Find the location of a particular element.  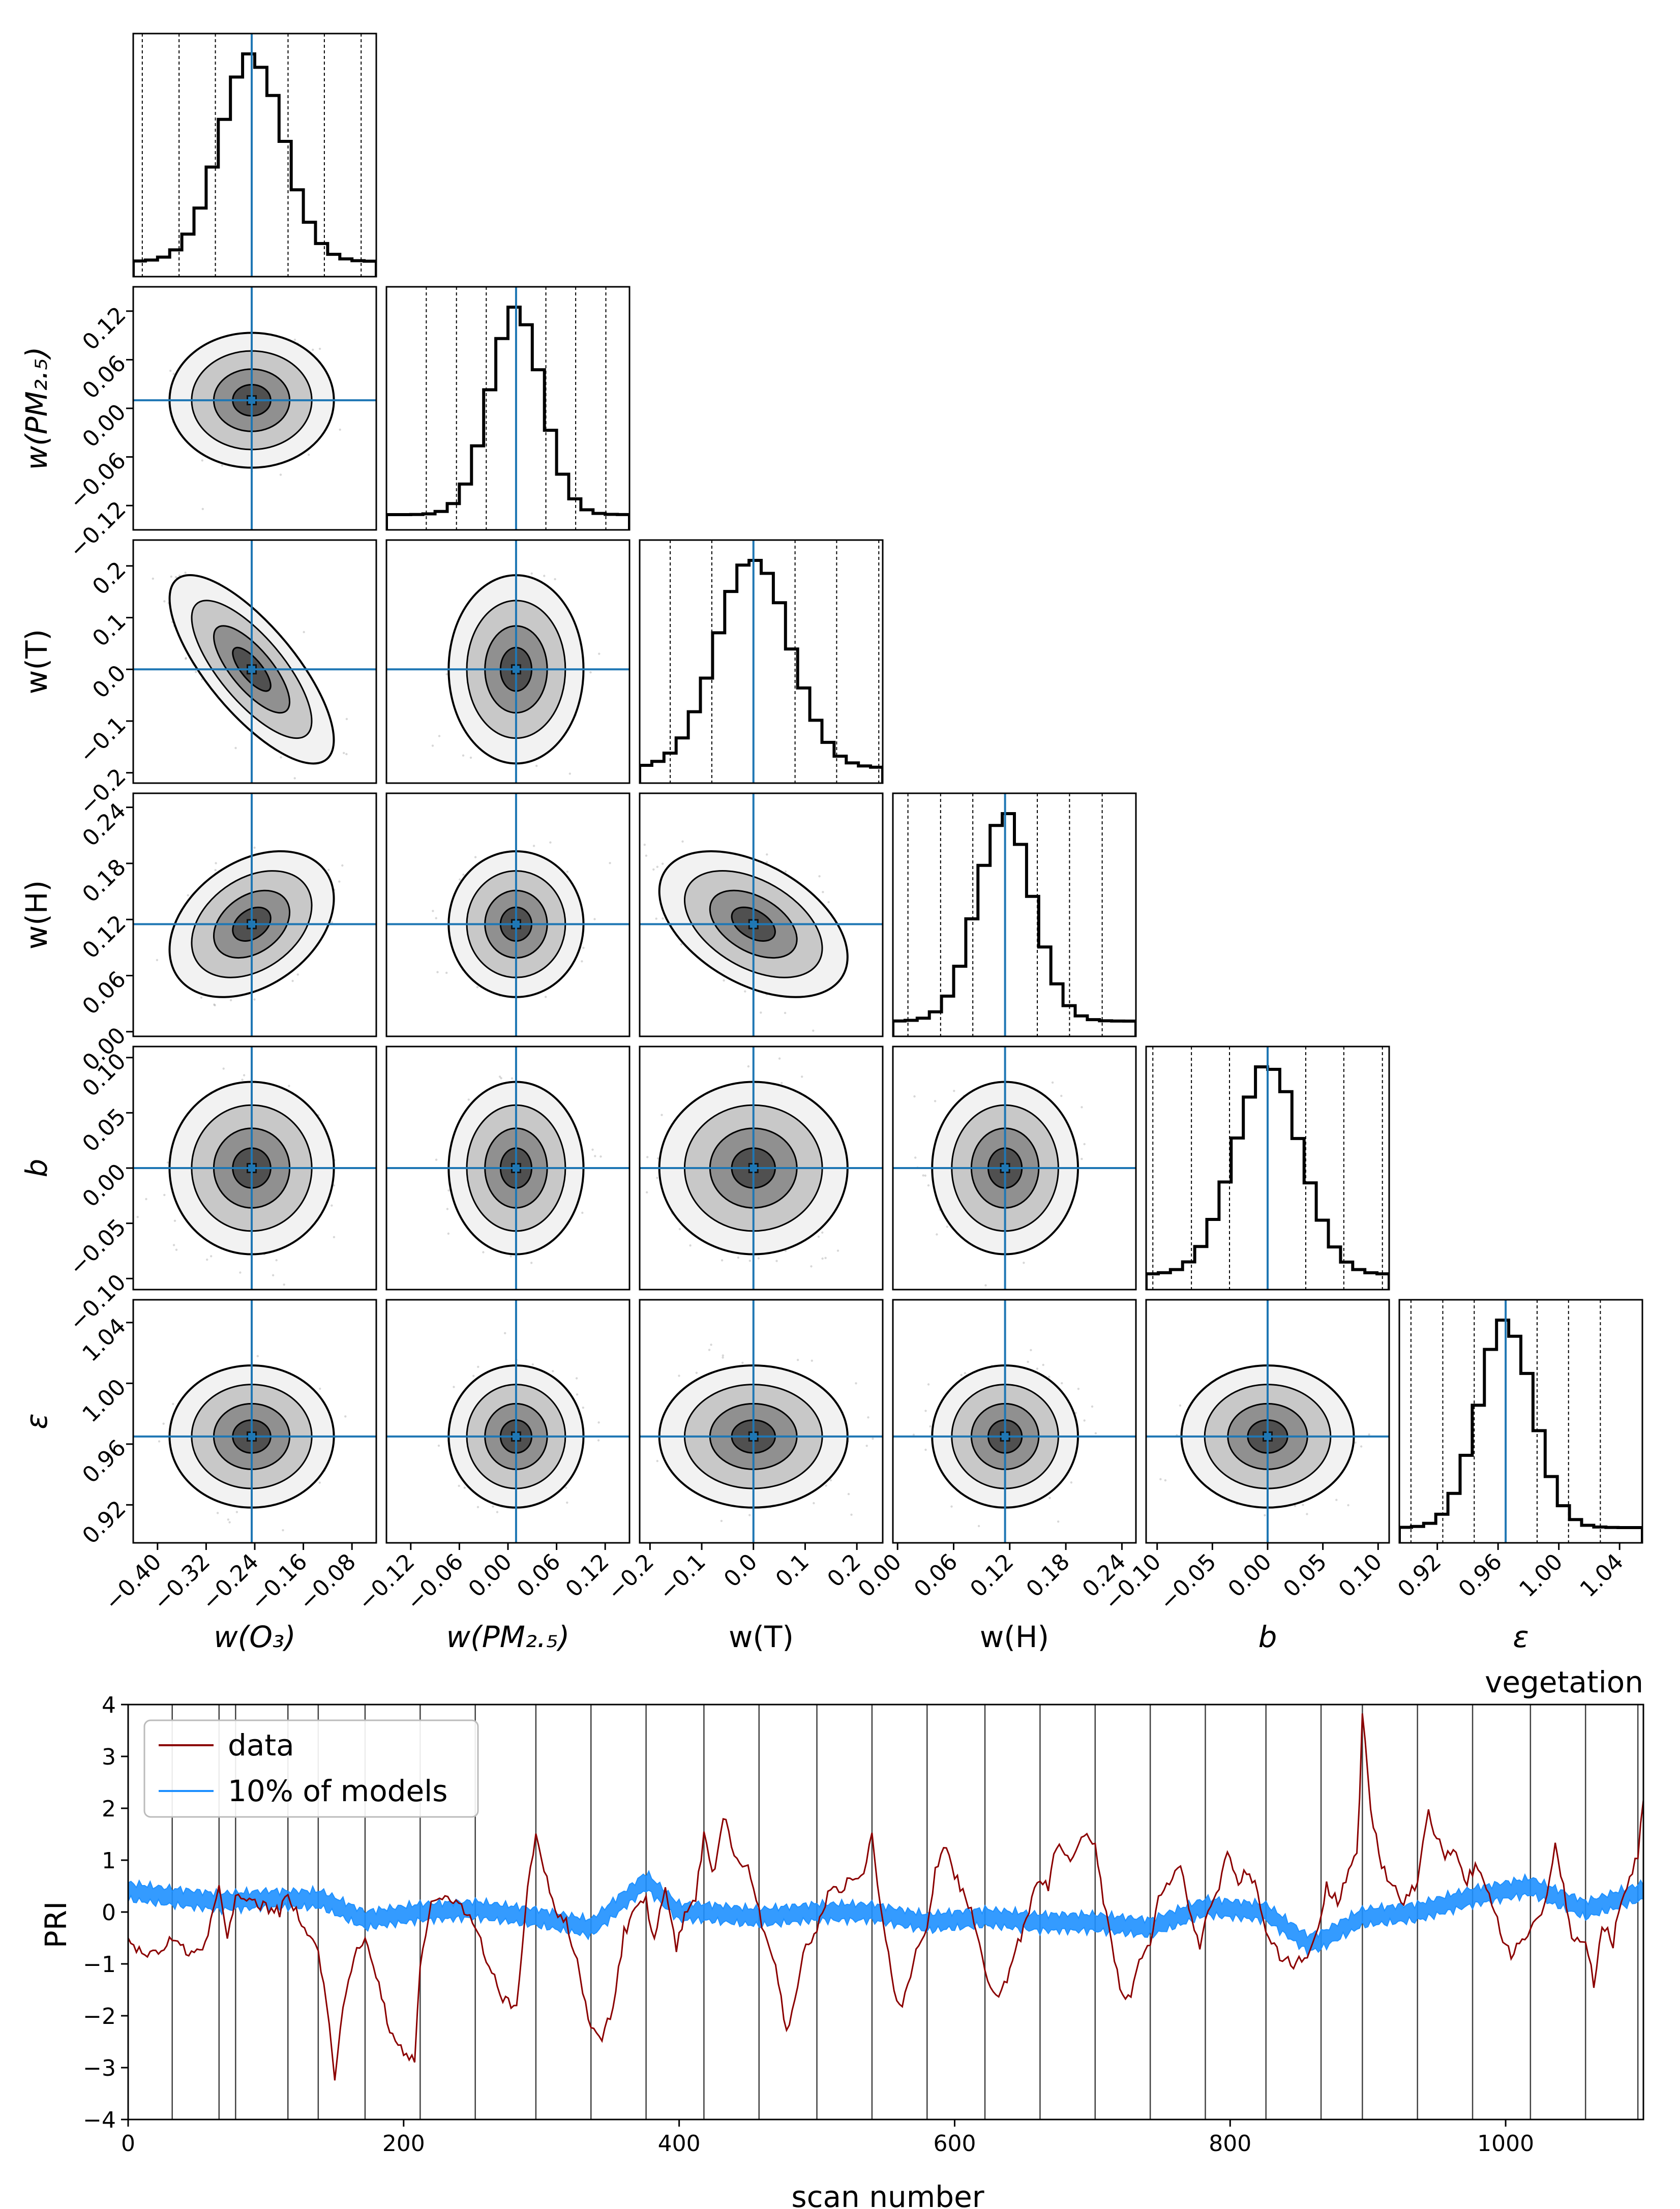

y-tick-label: 0.06 is located at coordinates (104, 993).